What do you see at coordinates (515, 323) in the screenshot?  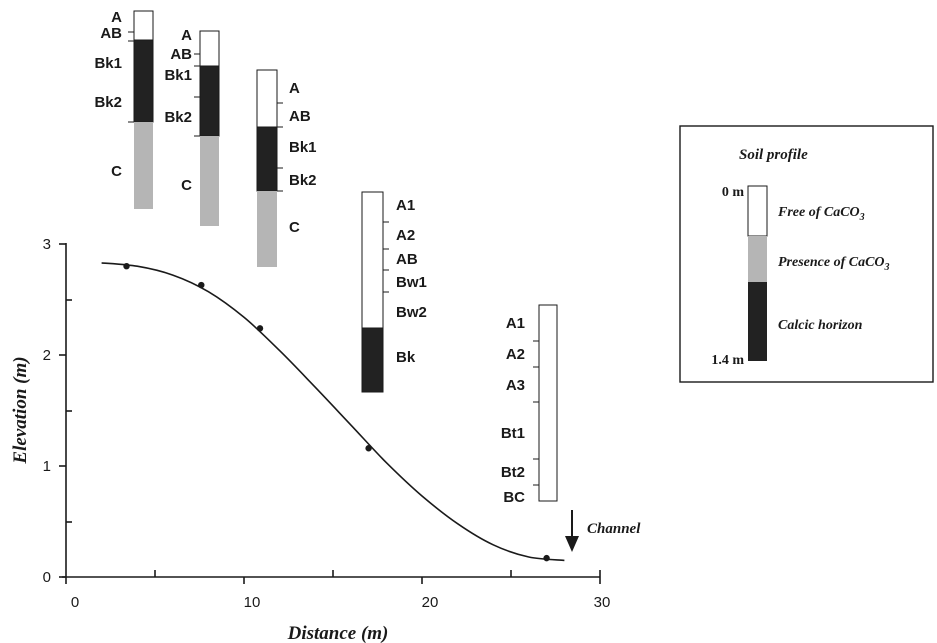 I see `profile-5-horizon-label: A1` at bounding box center [515, 323].